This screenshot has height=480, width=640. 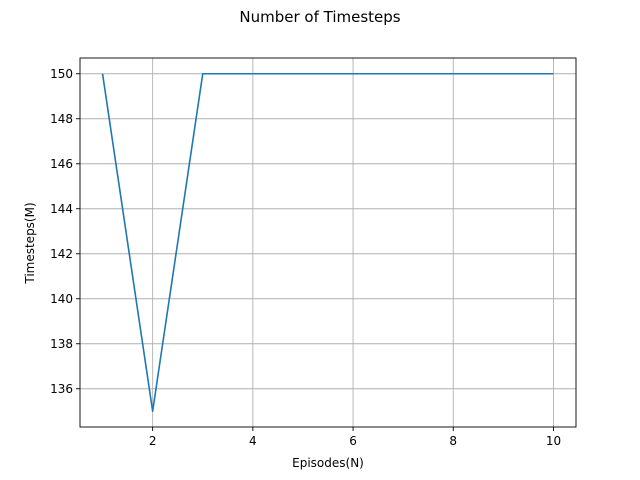 I want to click on x-tick-label: 8, so click(x=453, y=441).